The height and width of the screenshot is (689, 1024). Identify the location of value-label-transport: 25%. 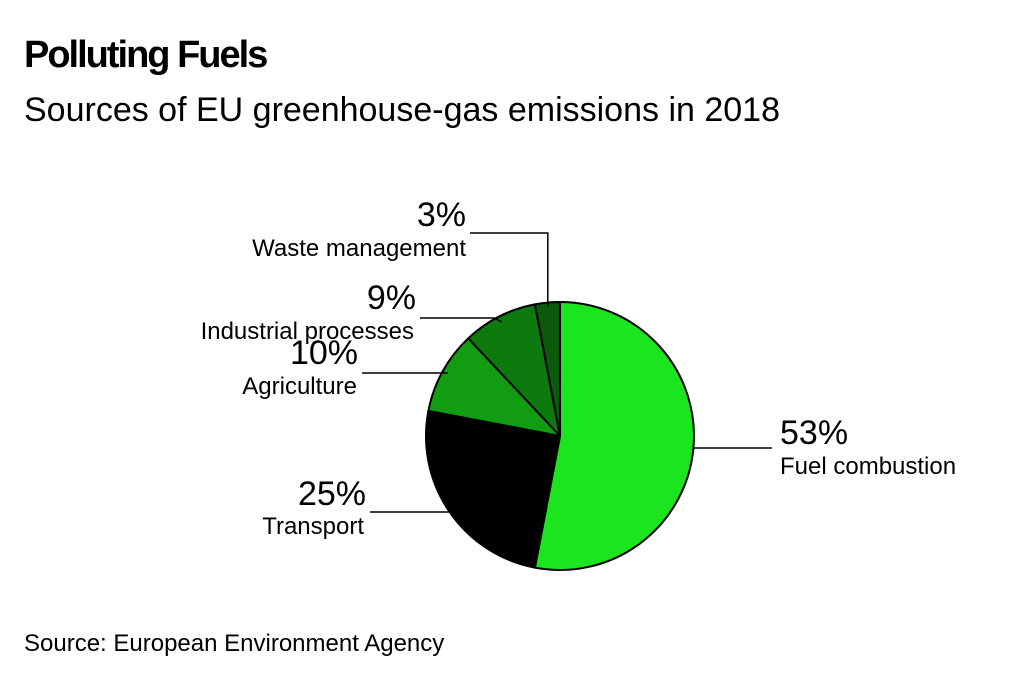
(332, 494).